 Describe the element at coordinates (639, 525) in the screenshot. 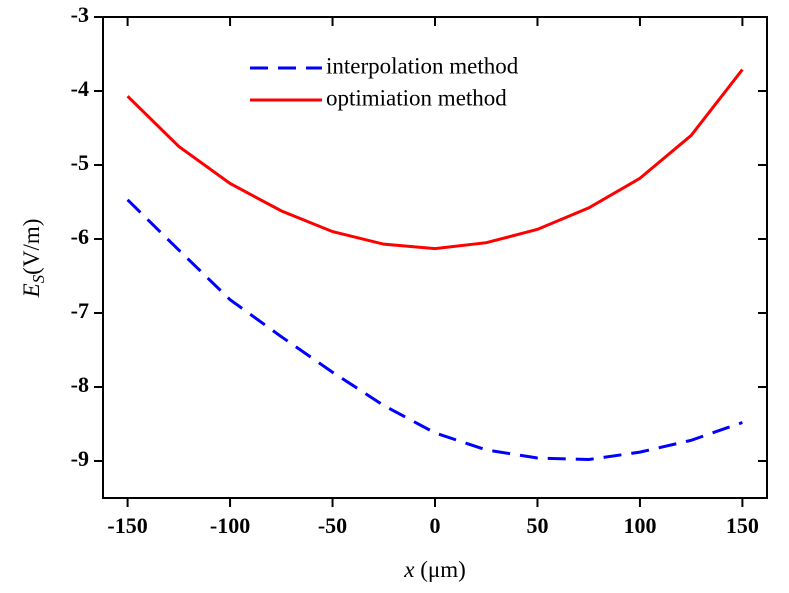

I see `x-tick-label: 100` at that location.